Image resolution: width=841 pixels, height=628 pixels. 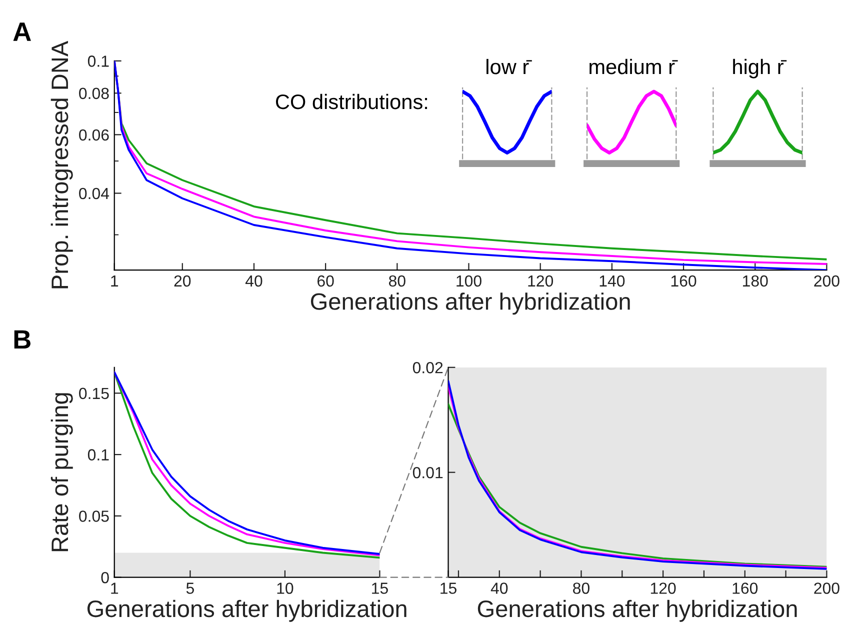 I want to click on y-tick-label: 0, so click(x=105, y=578).